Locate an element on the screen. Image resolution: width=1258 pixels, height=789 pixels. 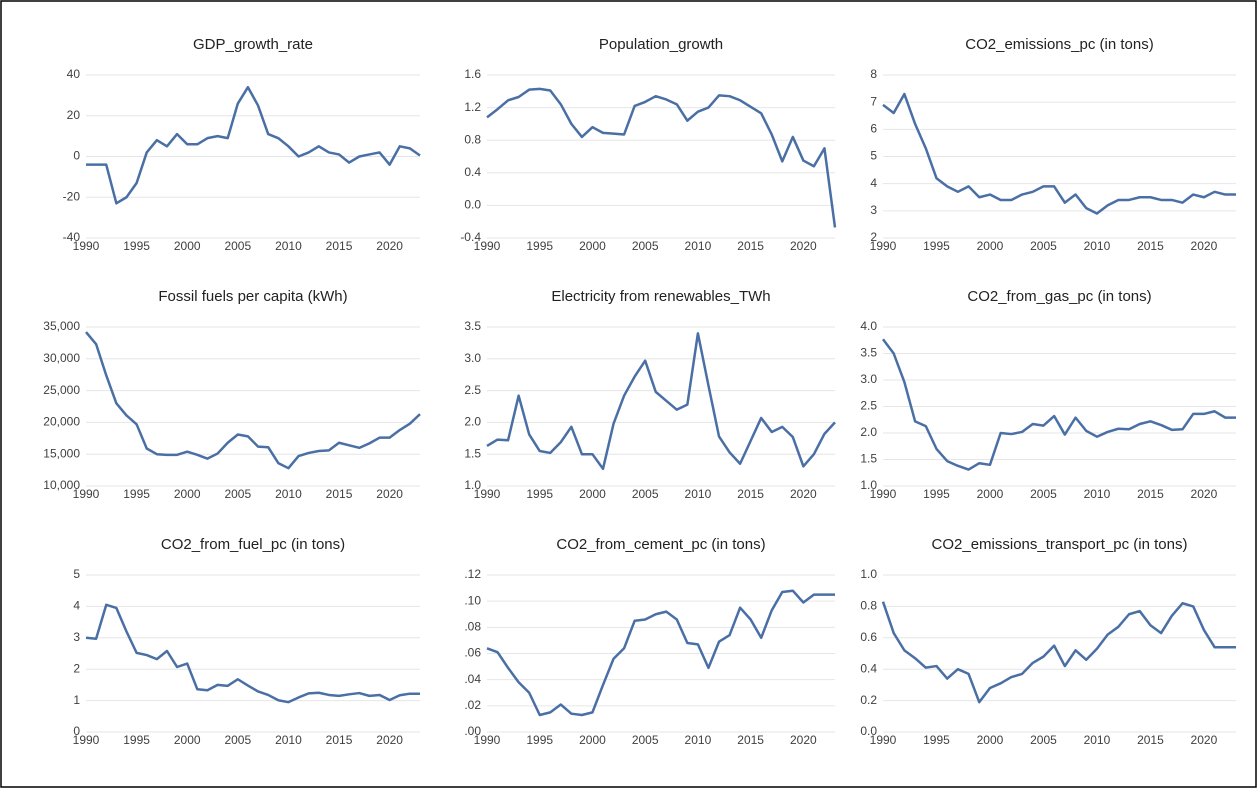
y-tick-label: .02 is located at coordinates (472, 705).